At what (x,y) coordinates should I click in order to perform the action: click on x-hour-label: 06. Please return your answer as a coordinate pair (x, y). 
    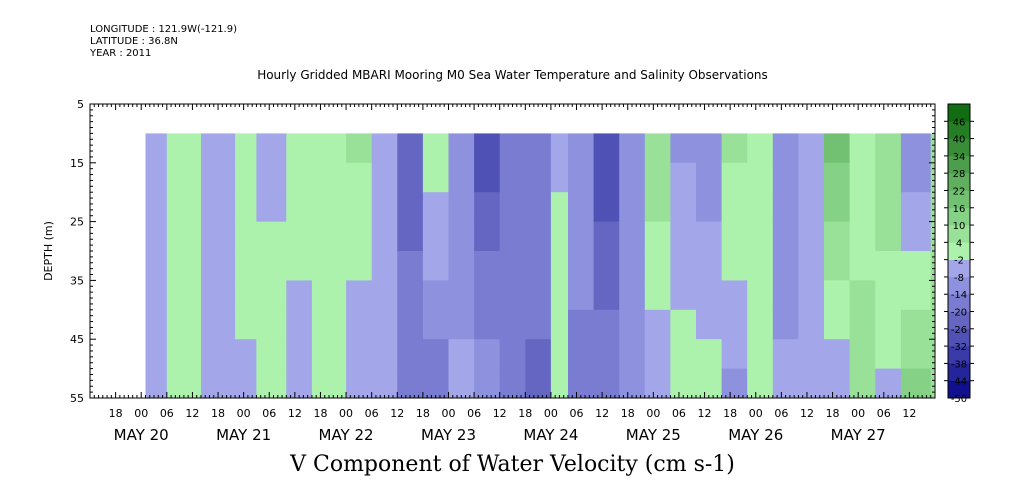
    Looking at the image, I should click on (679, 413).